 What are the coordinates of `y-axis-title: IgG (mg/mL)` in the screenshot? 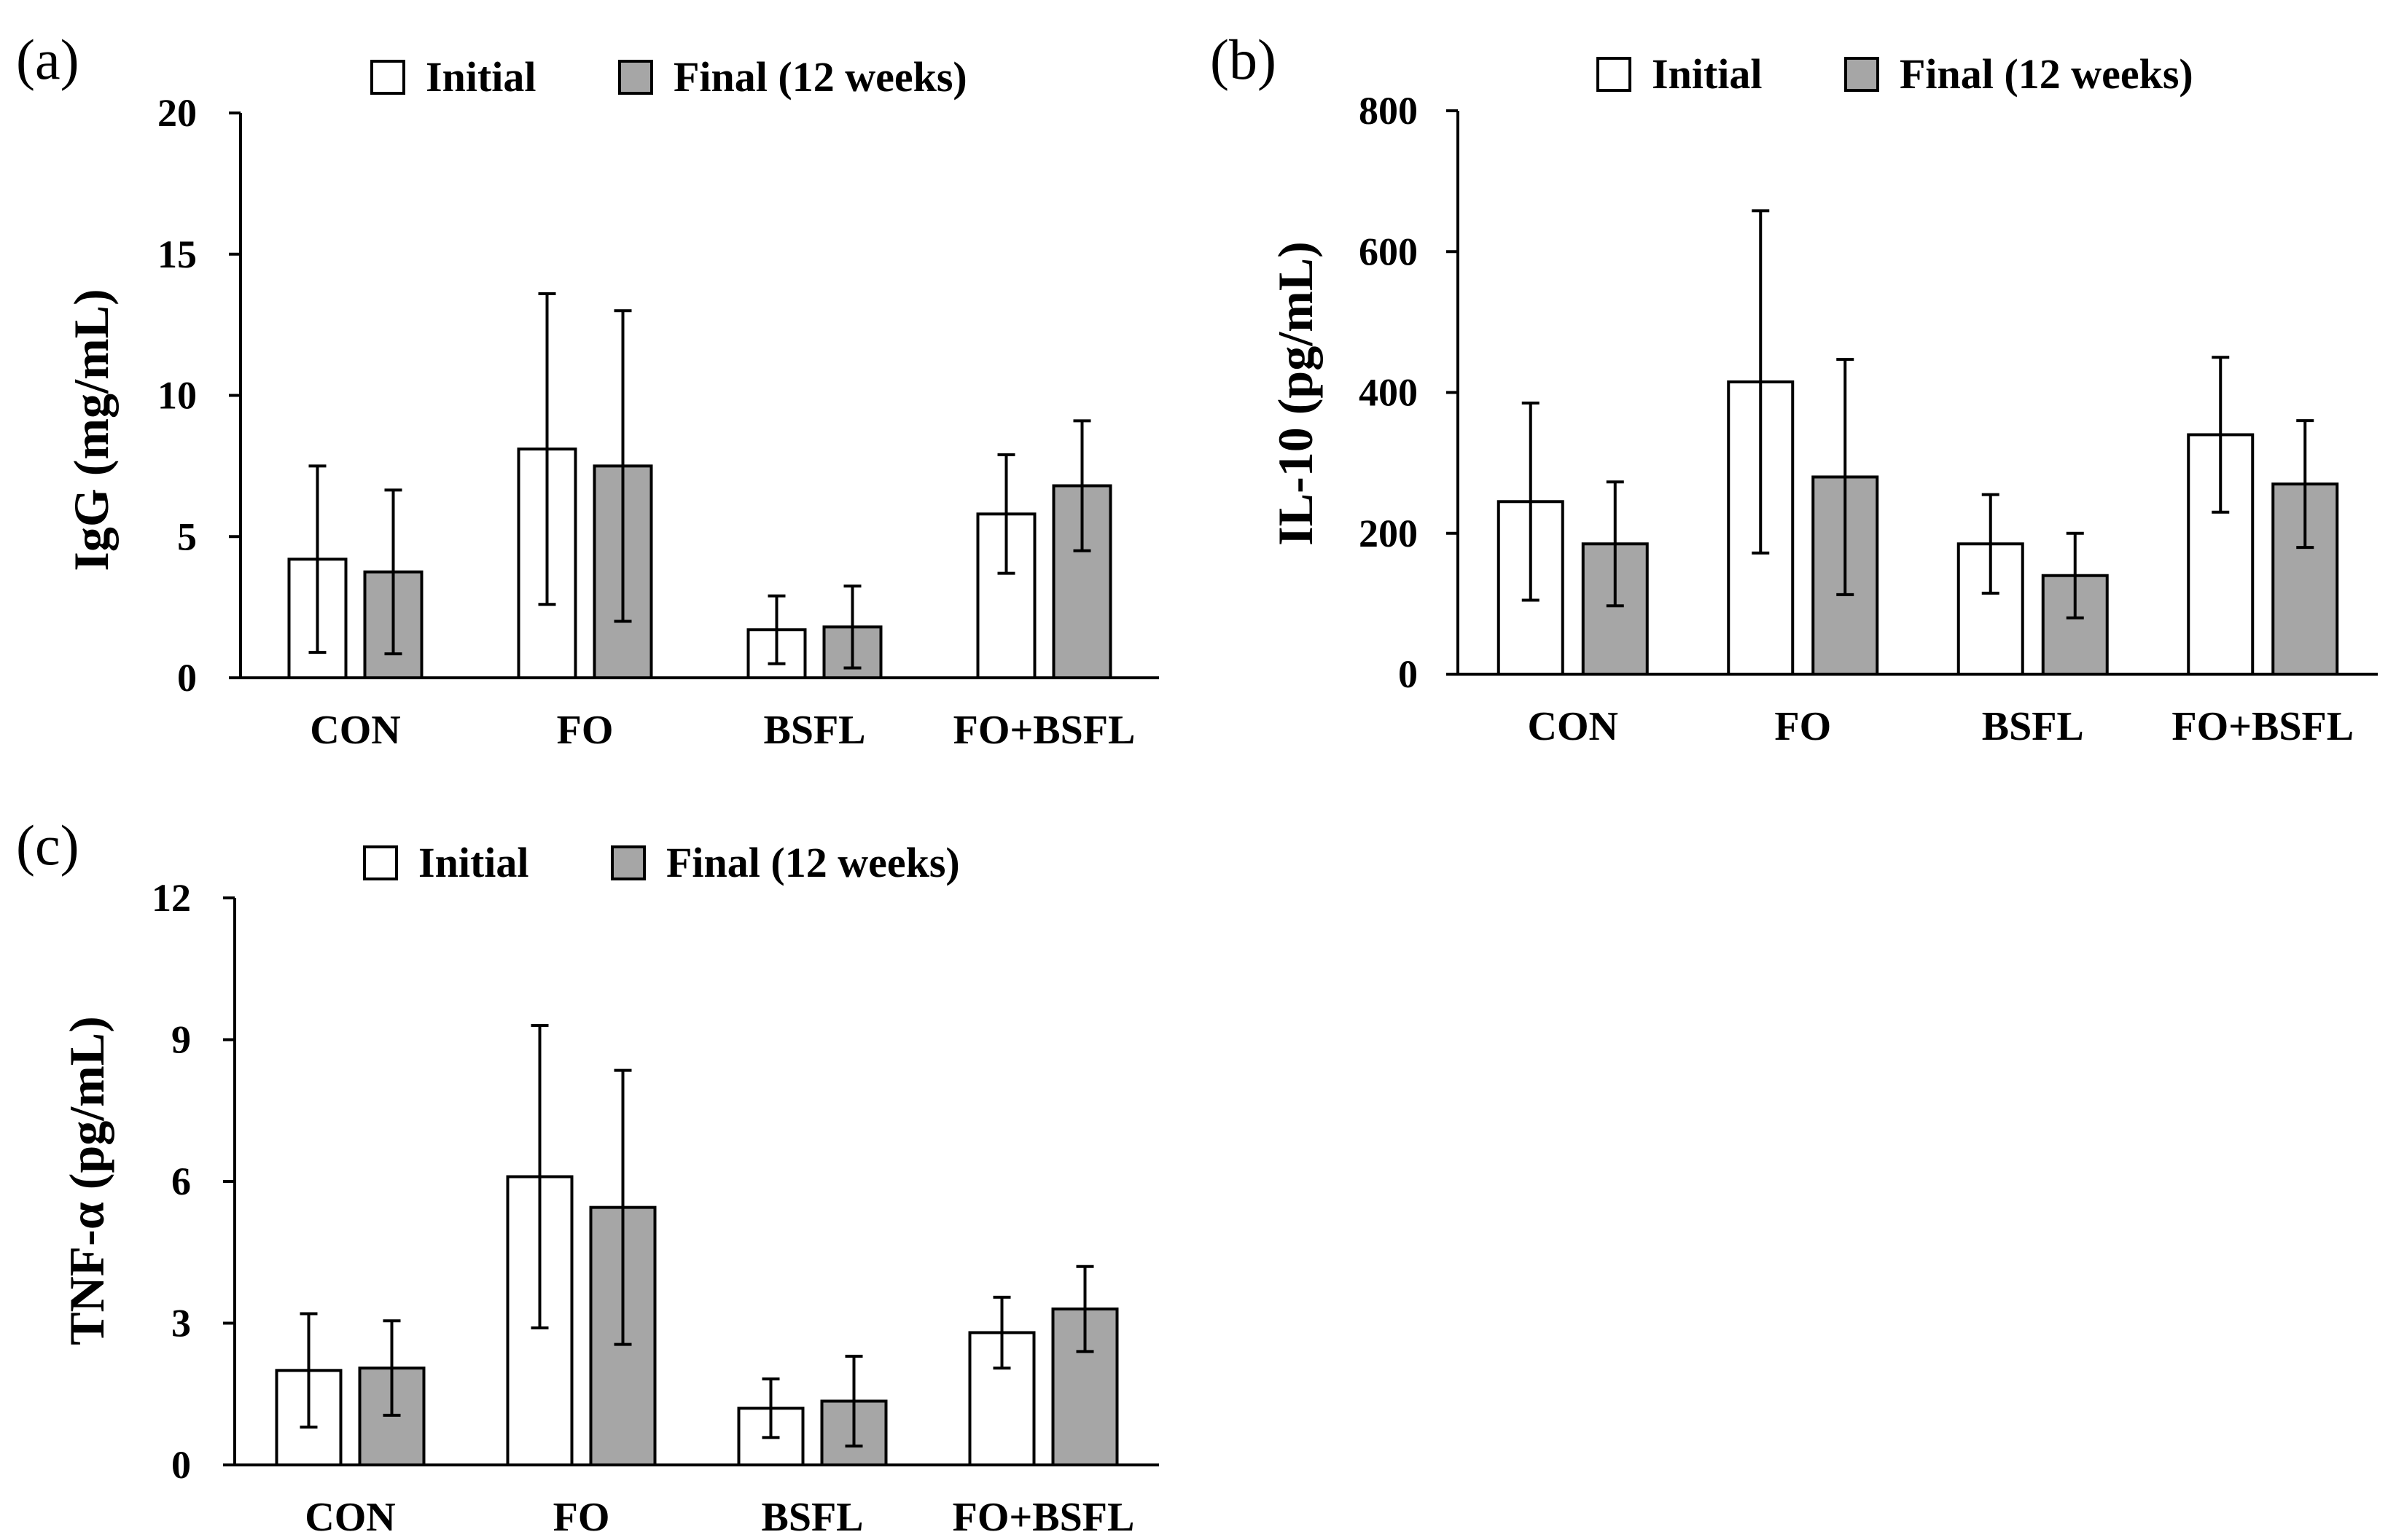 It's located at (91, 430).